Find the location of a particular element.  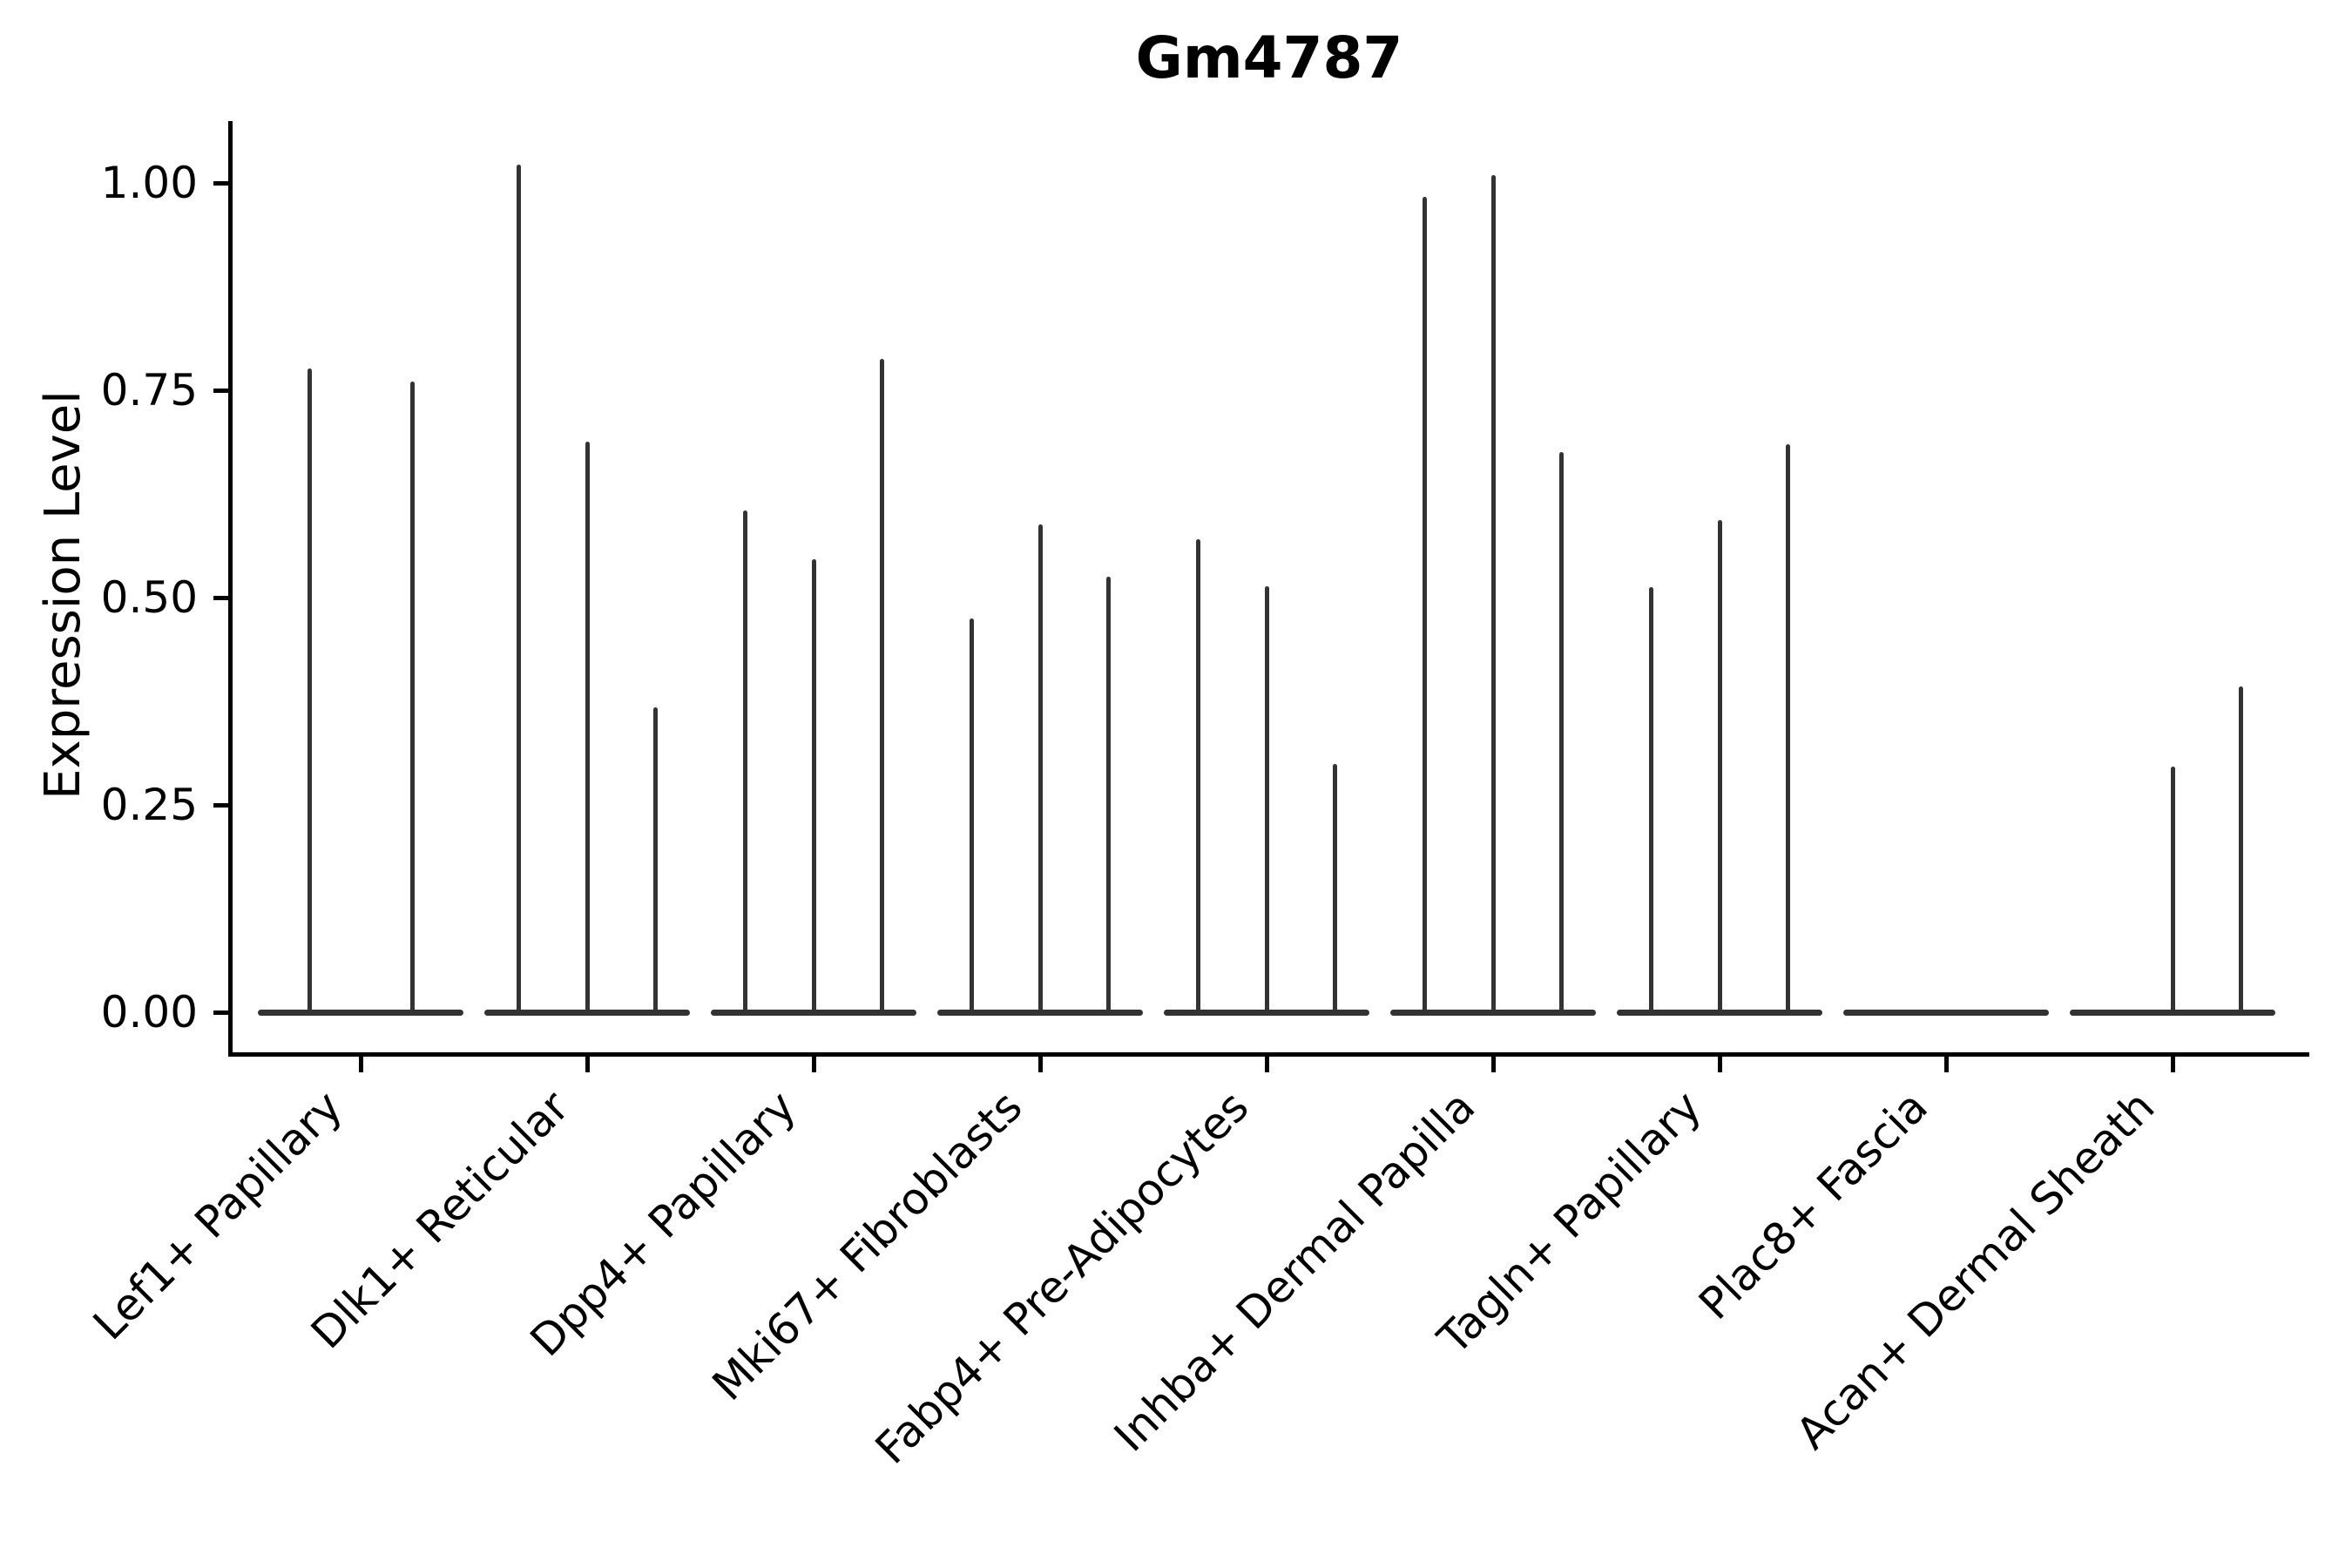

x-tick-label-fabp4-pre-adipocytes: Fabp4+ Pre-Adipocytes is located at coordinates (1062, 1277).